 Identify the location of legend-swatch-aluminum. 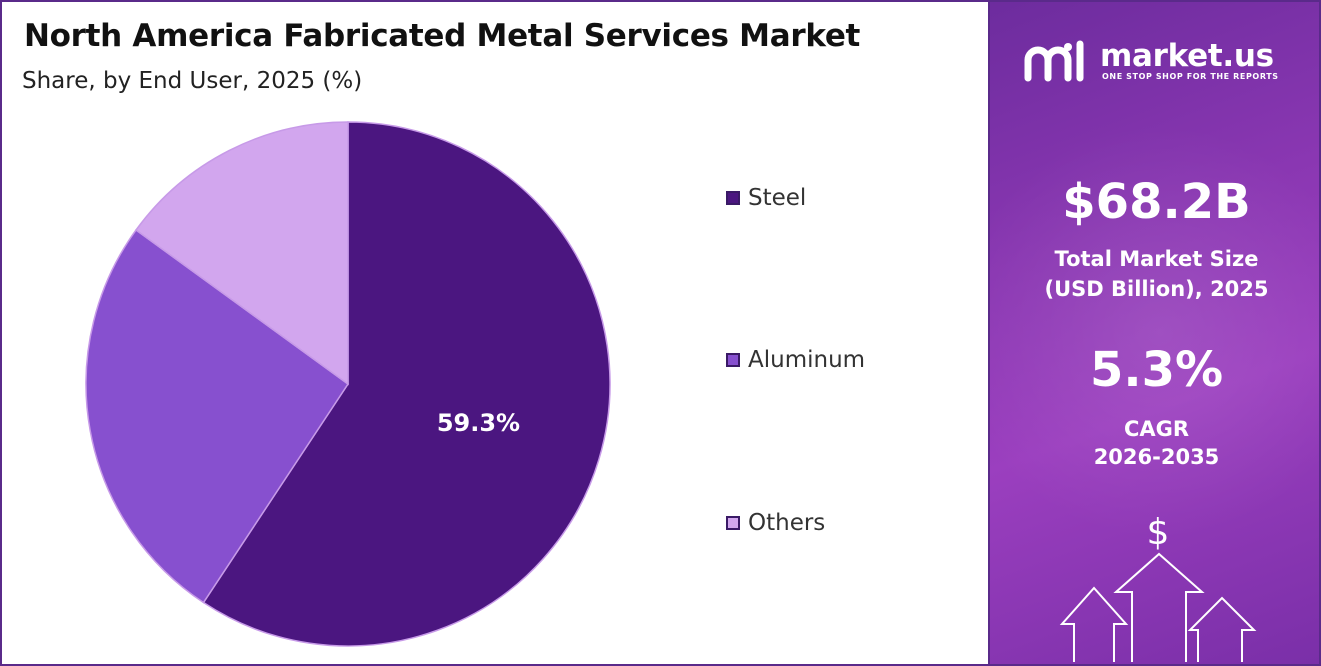
(733, 360).